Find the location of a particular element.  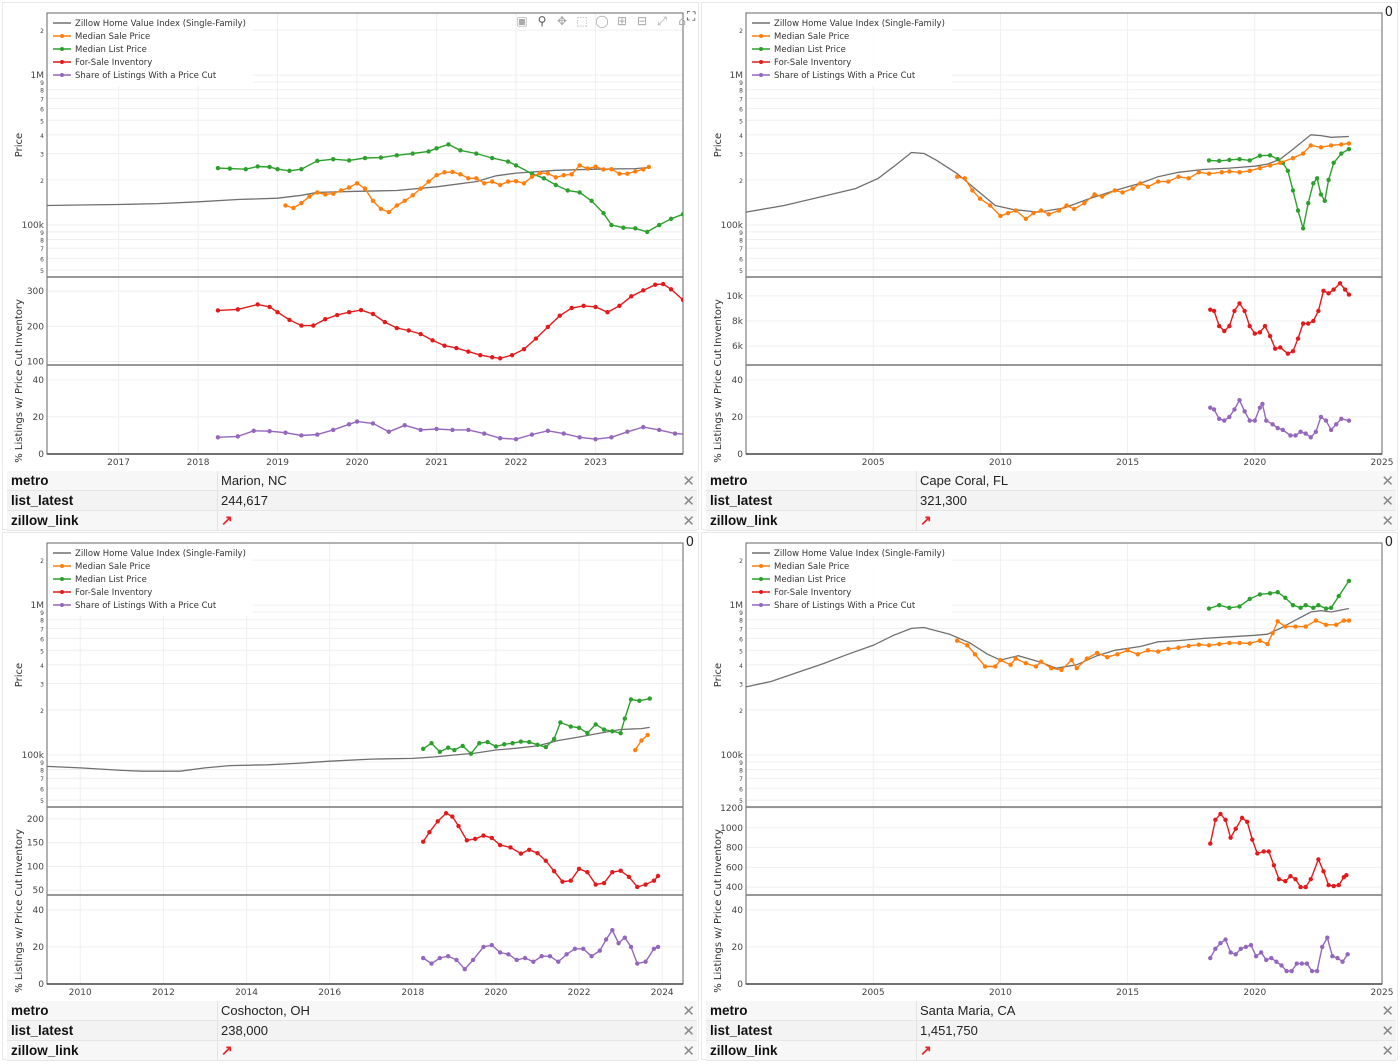

box-select-icon: ⬚ is located at coordinates (582, 21).